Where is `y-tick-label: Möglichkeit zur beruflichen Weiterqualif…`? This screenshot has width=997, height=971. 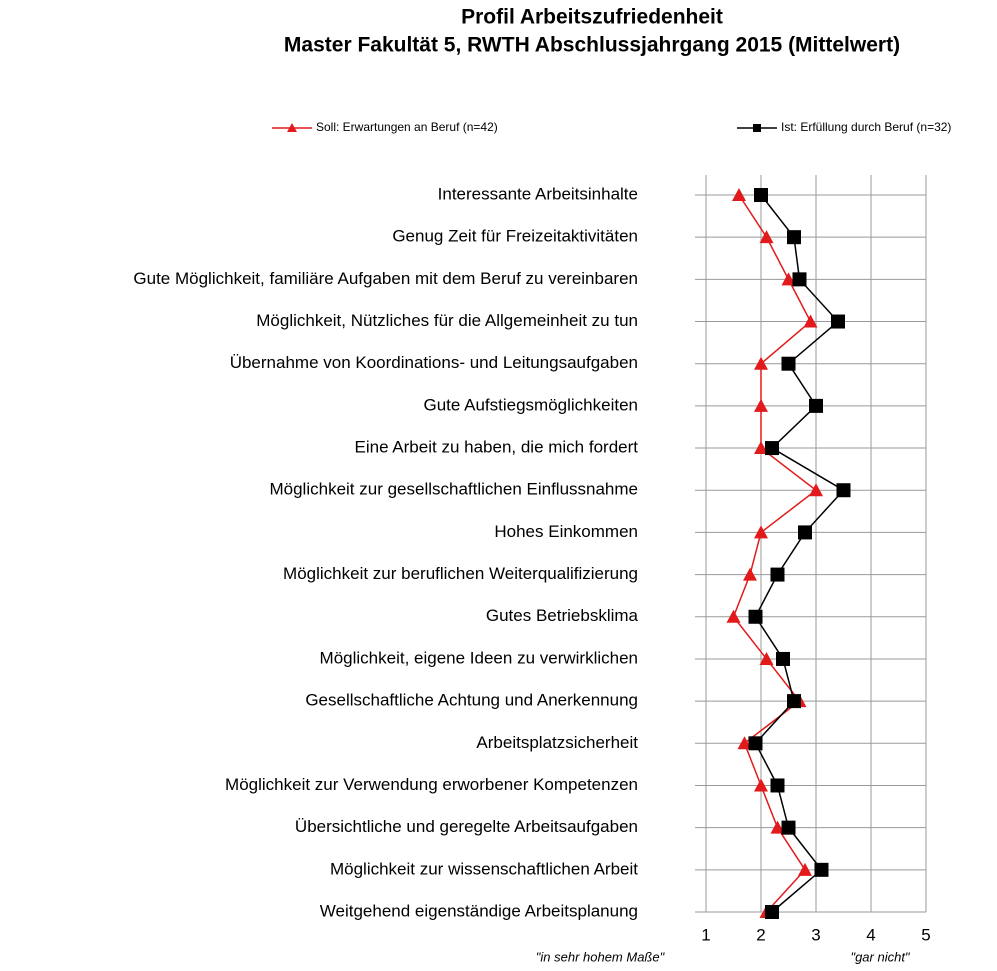 y-tick-label: Möglichkeit zur beruflichen Weiterqualif… is located at coordinates (460, 573).